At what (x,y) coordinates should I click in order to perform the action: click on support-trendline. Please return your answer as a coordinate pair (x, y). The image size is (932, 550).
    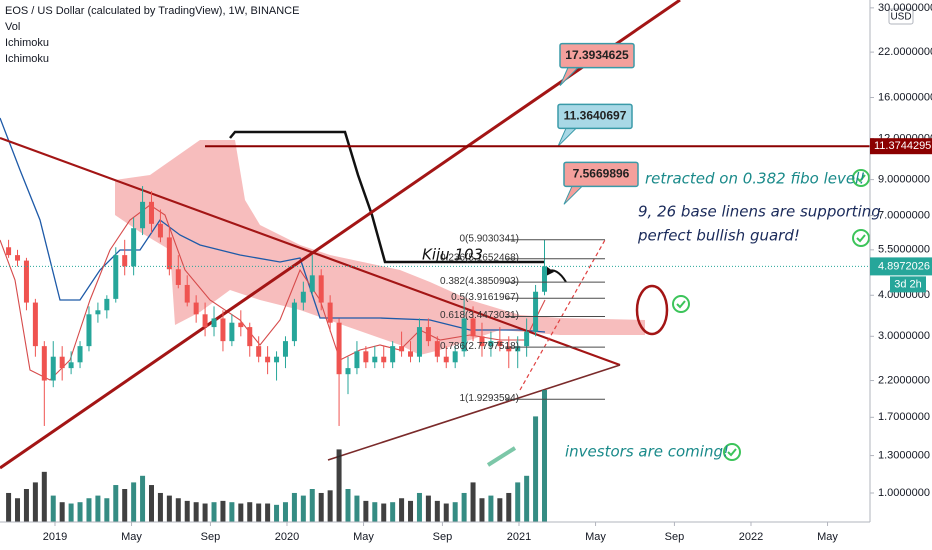
    Looking at the image, I should click on (474, 412).